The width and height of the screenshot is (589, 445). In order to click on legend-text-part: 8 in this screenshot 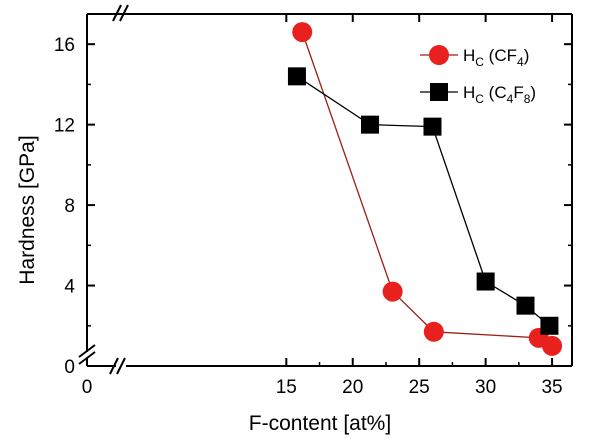, I will do `click(527, 99)`.